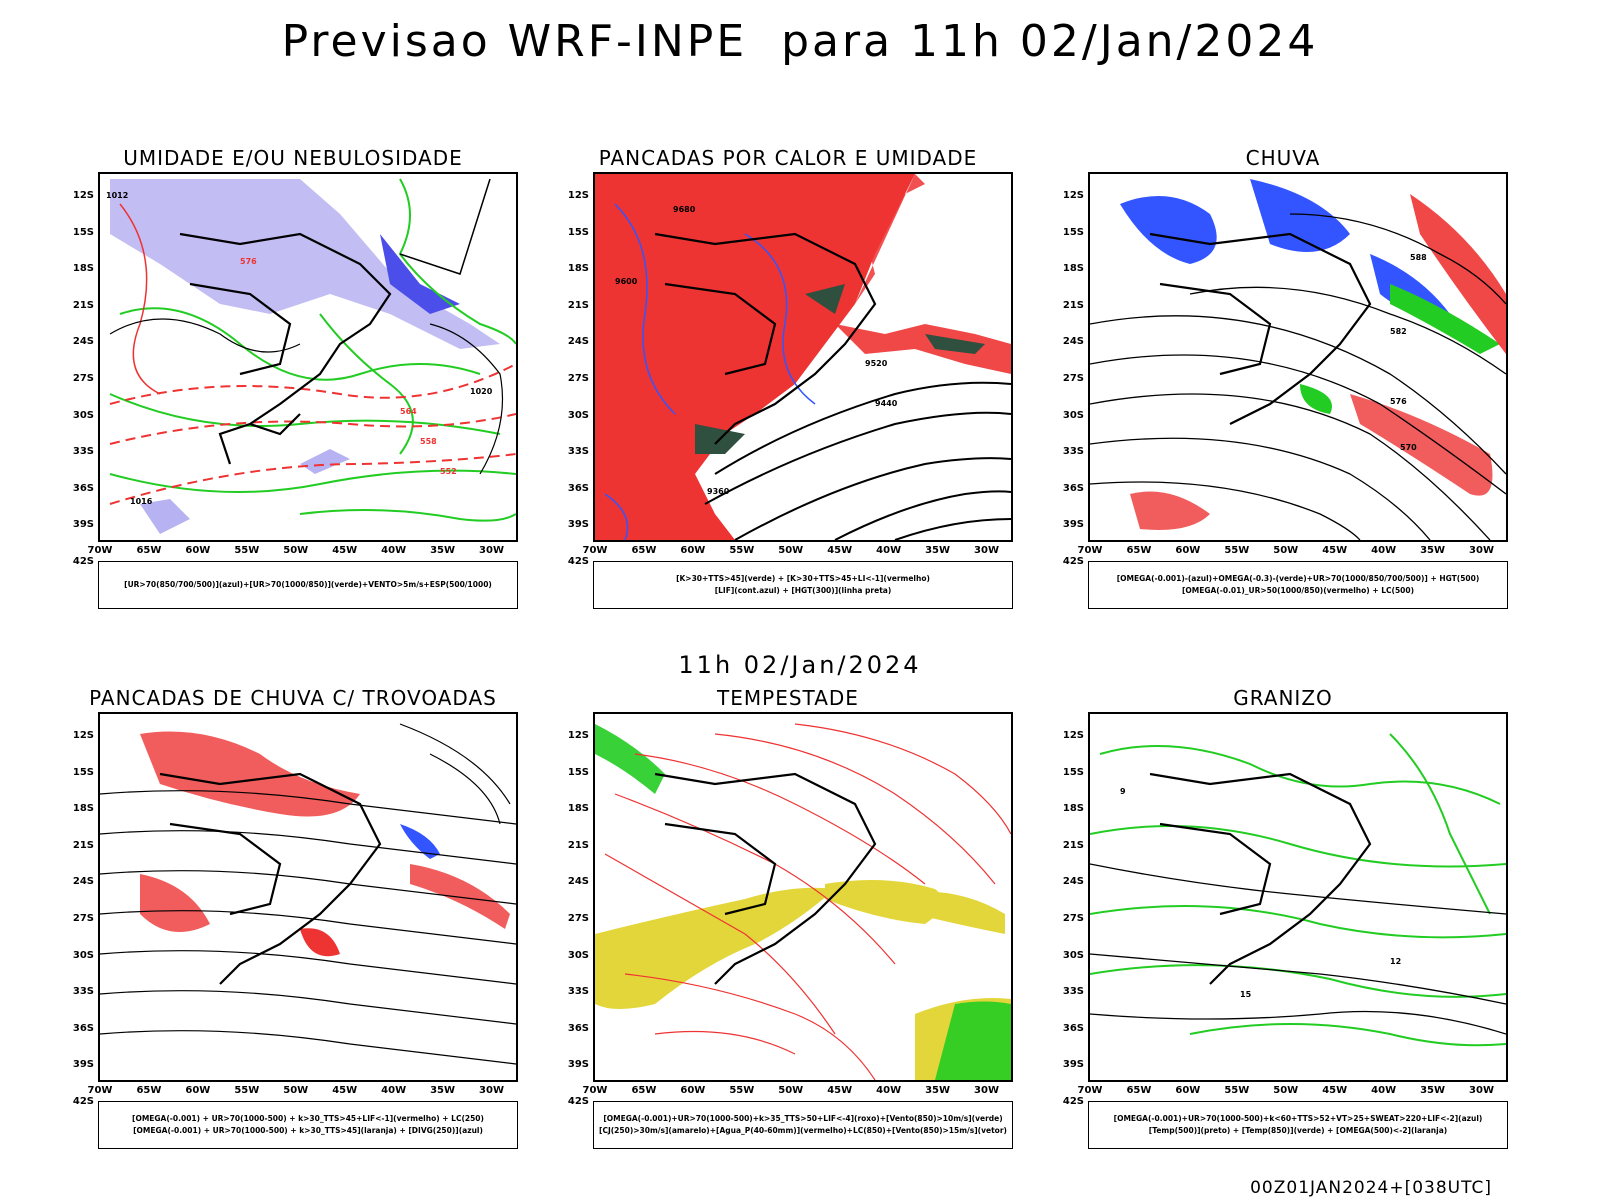  Describe the element at coordinates (293, 158) in the screenshot. I see `panel-title: UMIDADE E/OU NEBULOSIDADE` at that location.